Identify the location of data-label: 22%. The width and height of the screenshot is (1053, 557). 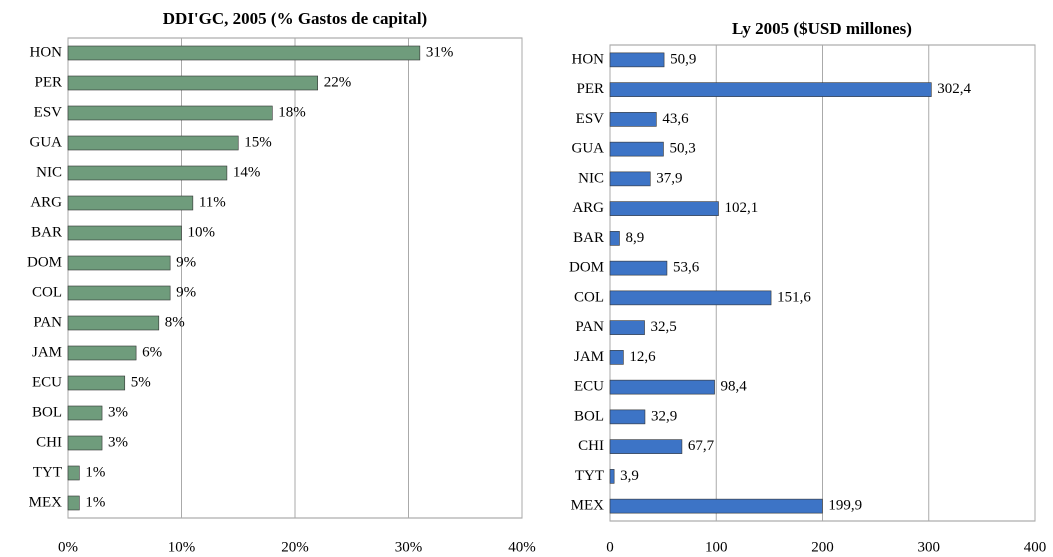
(338, 82).